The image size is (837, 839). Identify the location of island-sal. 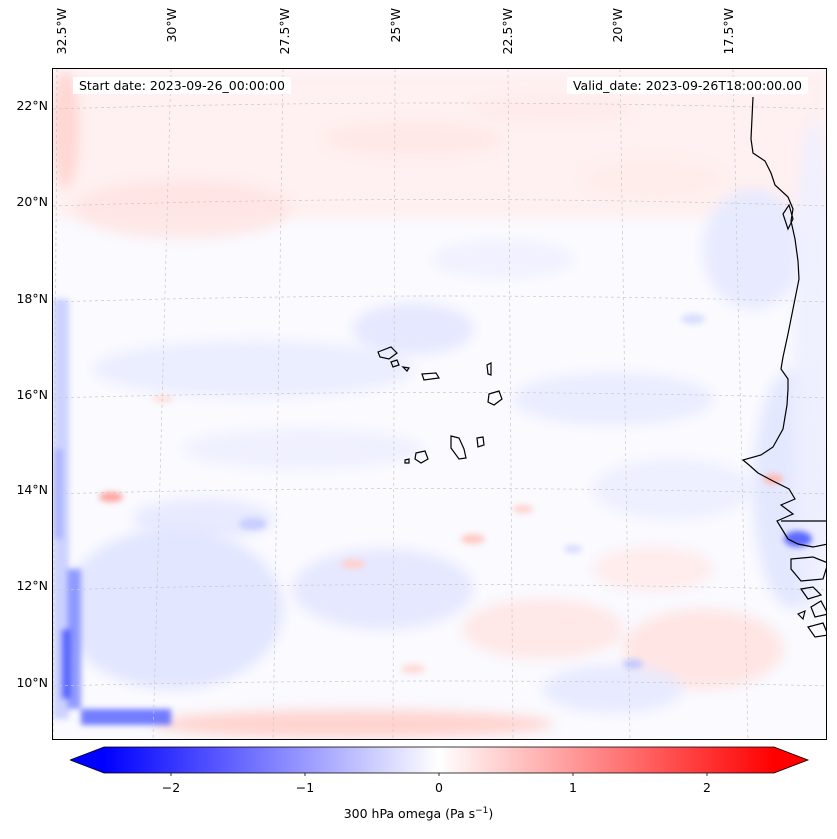
(489, 369).